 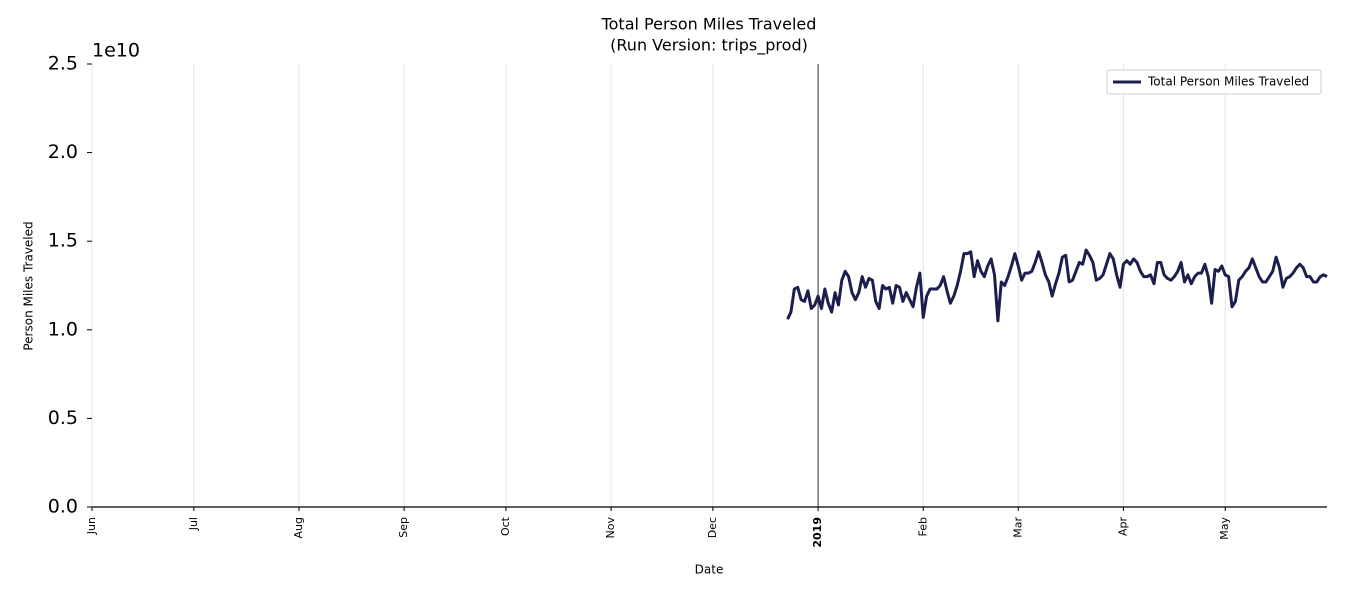 I want to click on x-tick-label: Apr, so click(x=1122, y=527).